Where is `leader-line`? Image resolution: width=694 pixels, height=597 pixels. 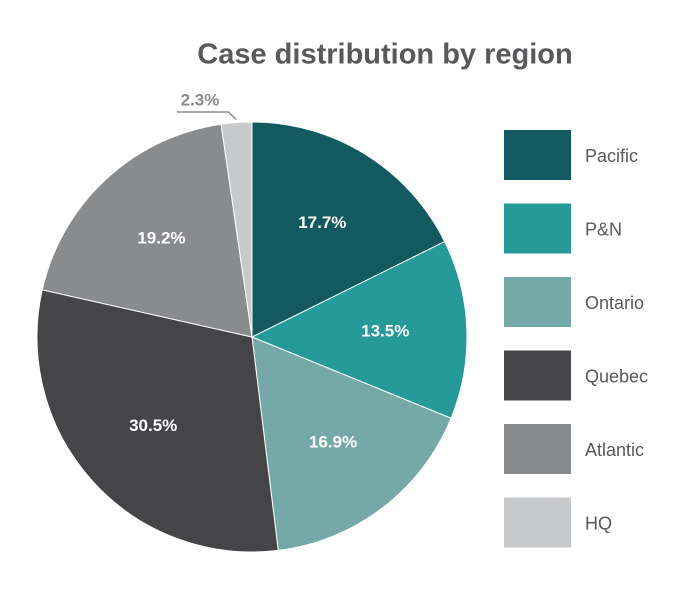 leader-line is located at coordinates (207, 116).